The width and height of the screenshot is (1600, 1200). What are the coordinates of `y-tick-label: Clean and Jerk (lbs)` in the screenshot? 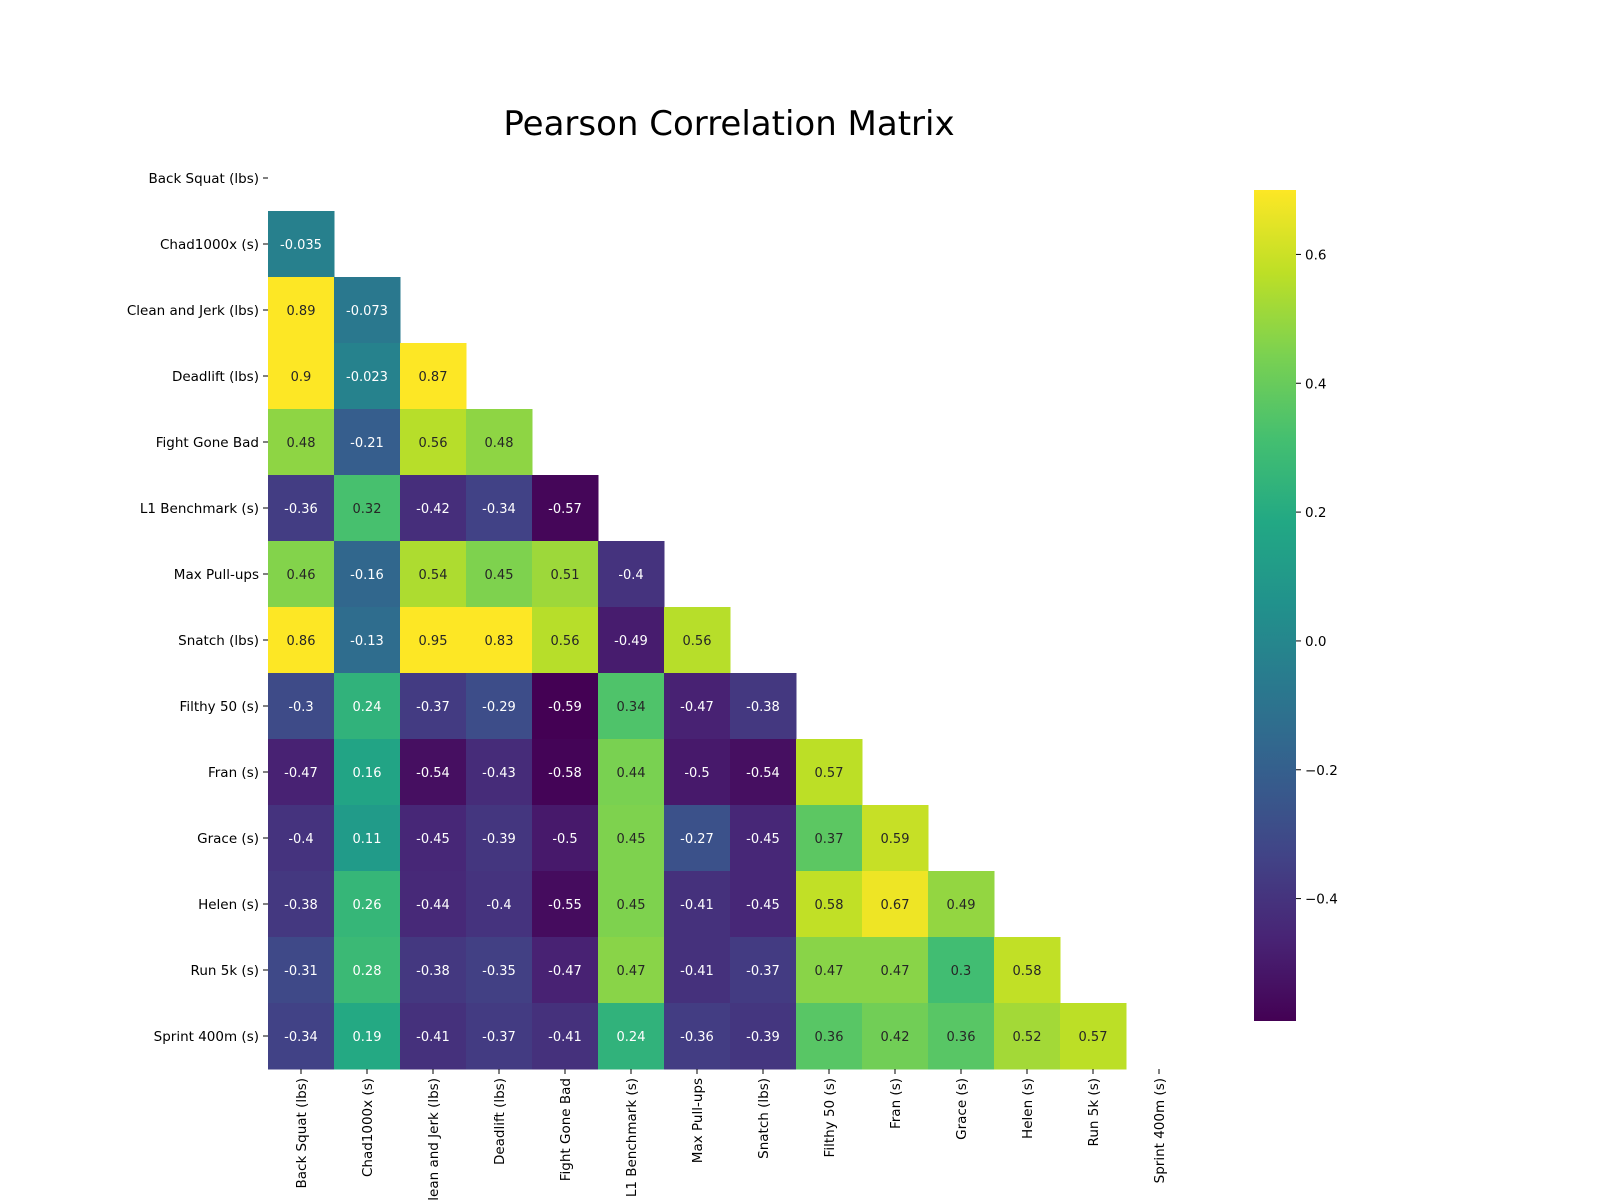 It's located at (193, 311).